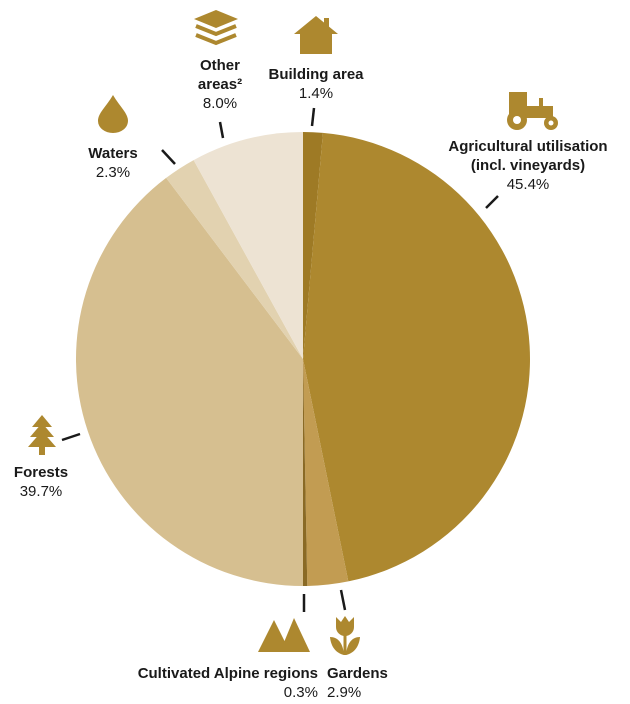 The width and height of the screenshot is (630, 704). What do you see at coordinates (219, 65) in the screenshot?
I see `label-other-areas-line1: Other` at bounding box center [219, 65].